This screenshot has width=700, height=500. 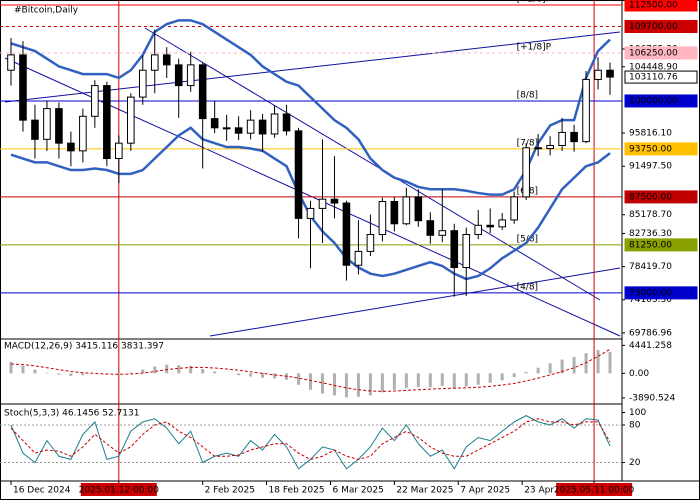 What do you see at coordinates (650, 215) in the screenshot?
I see `y-tick-label: 85178.70` at bounding box center [650, 215].